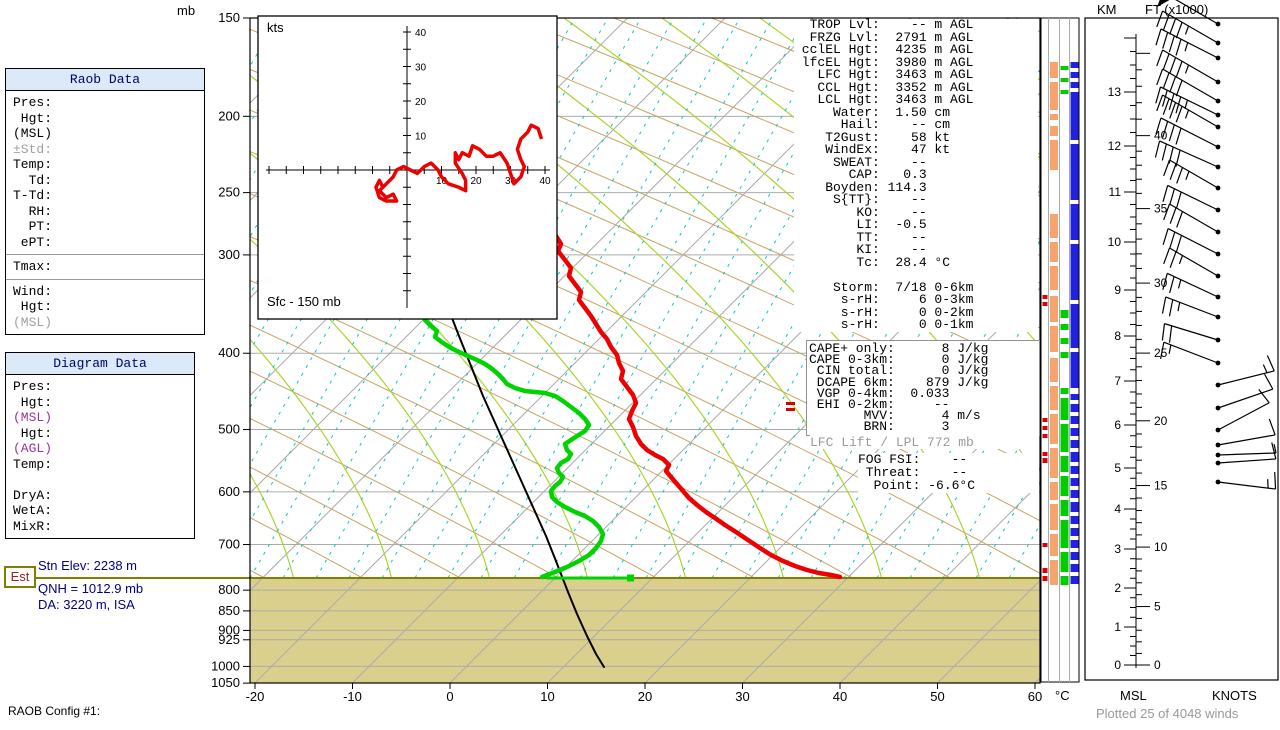 Image resolution: width=1280 pixels, height=730 pixels. I want to click on panel-field-label: PT:, so click(33, 226).